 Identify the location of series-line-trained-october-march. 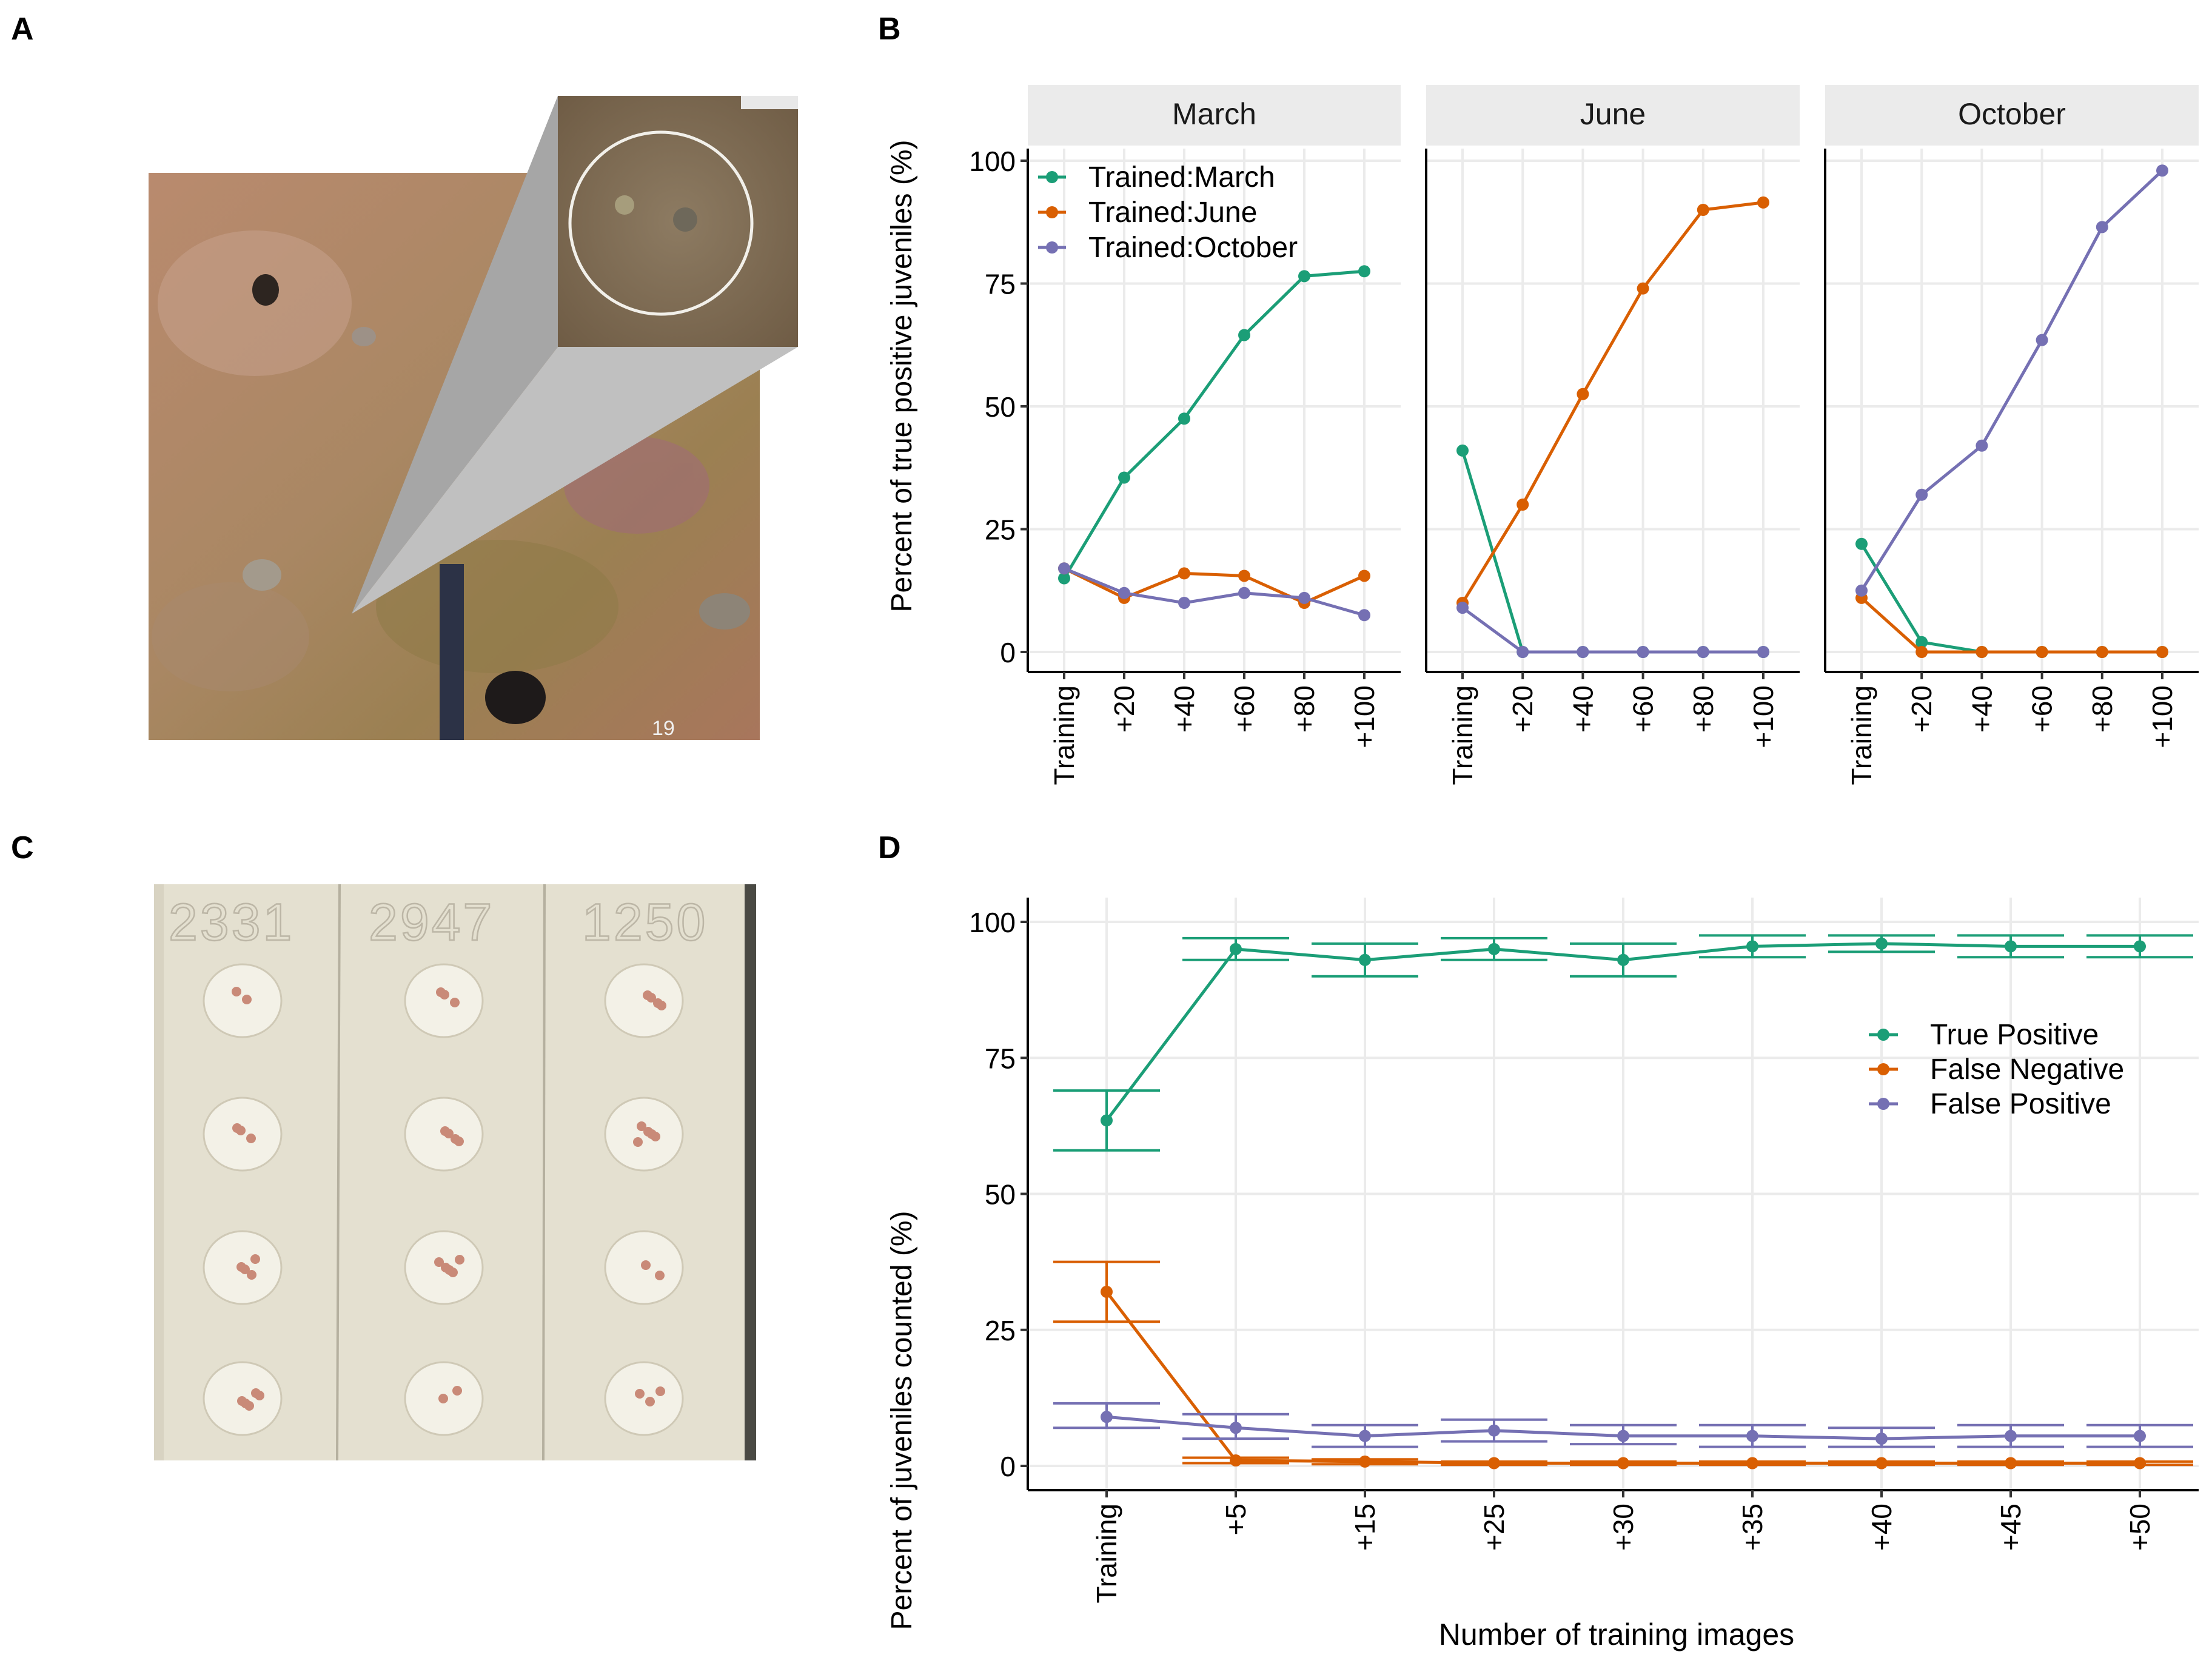
(1214, 591).